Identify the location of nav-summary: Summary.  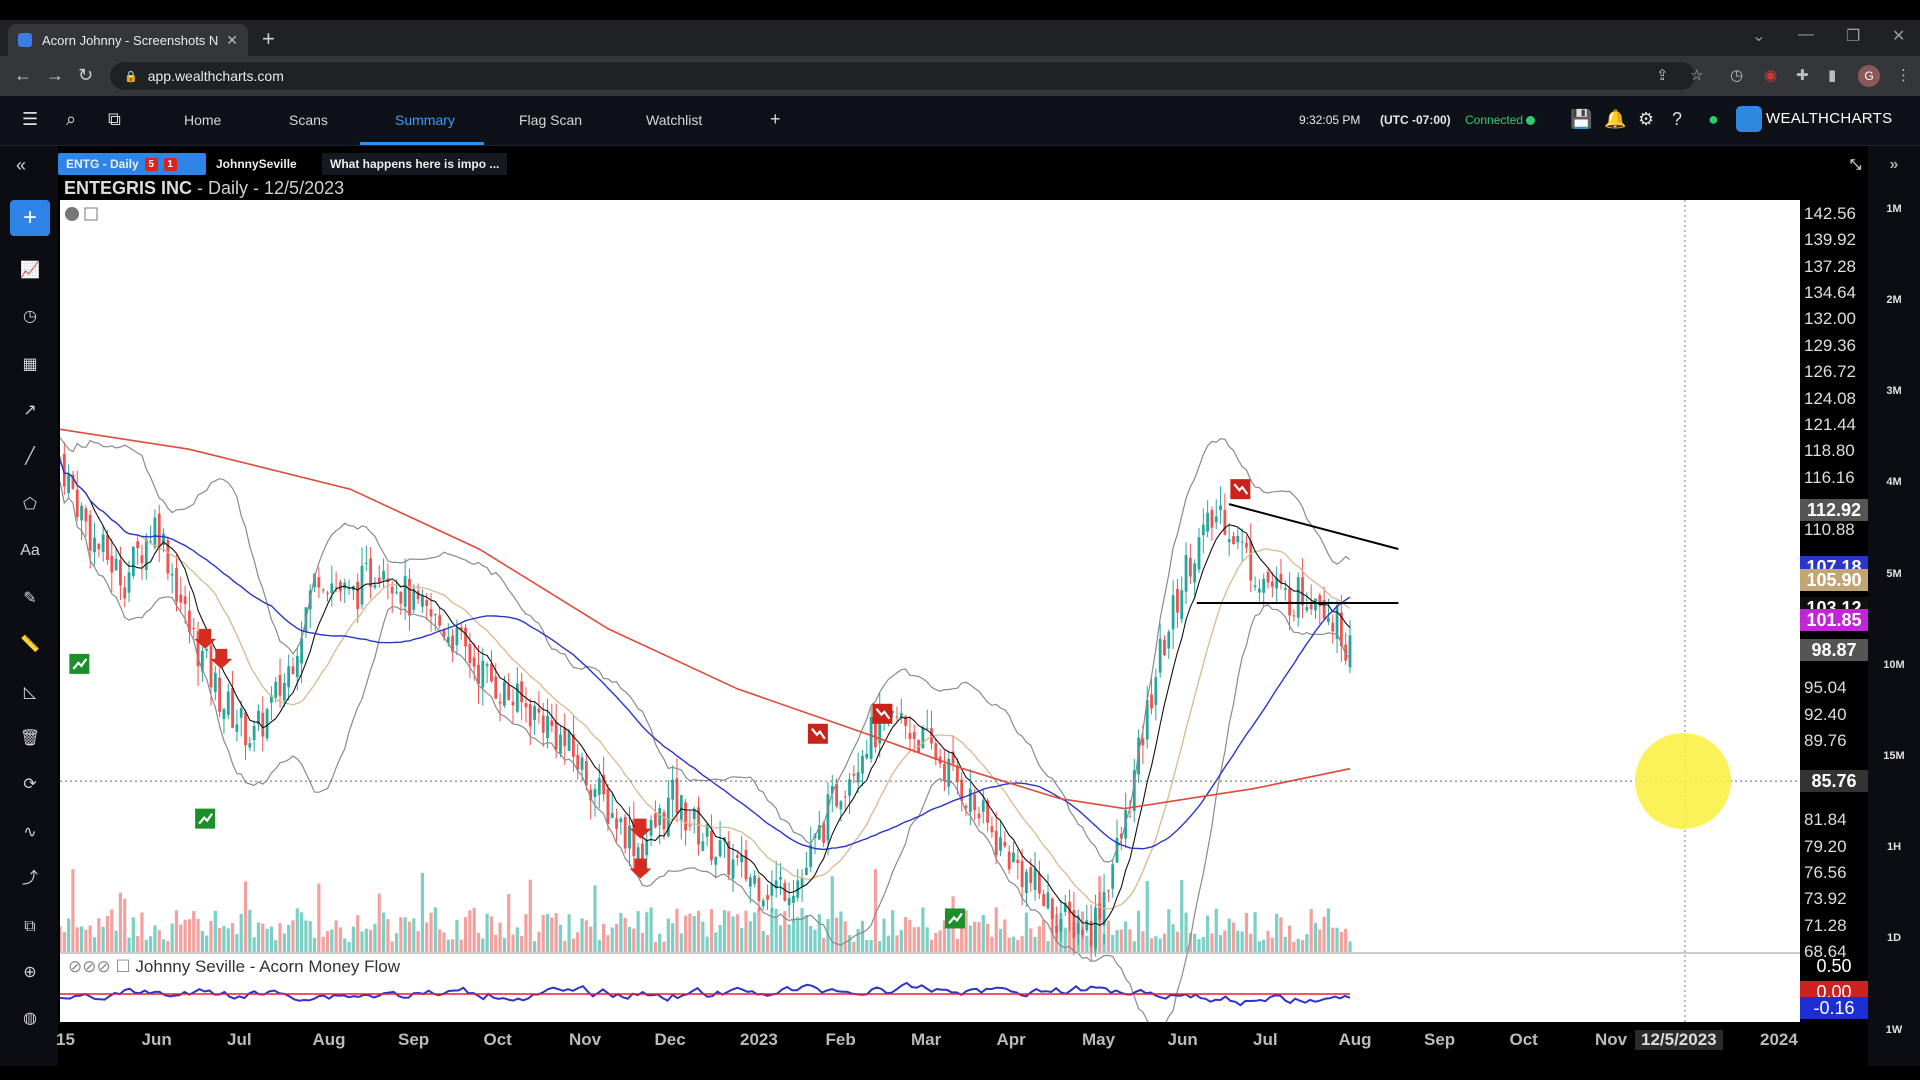
(425, 120).